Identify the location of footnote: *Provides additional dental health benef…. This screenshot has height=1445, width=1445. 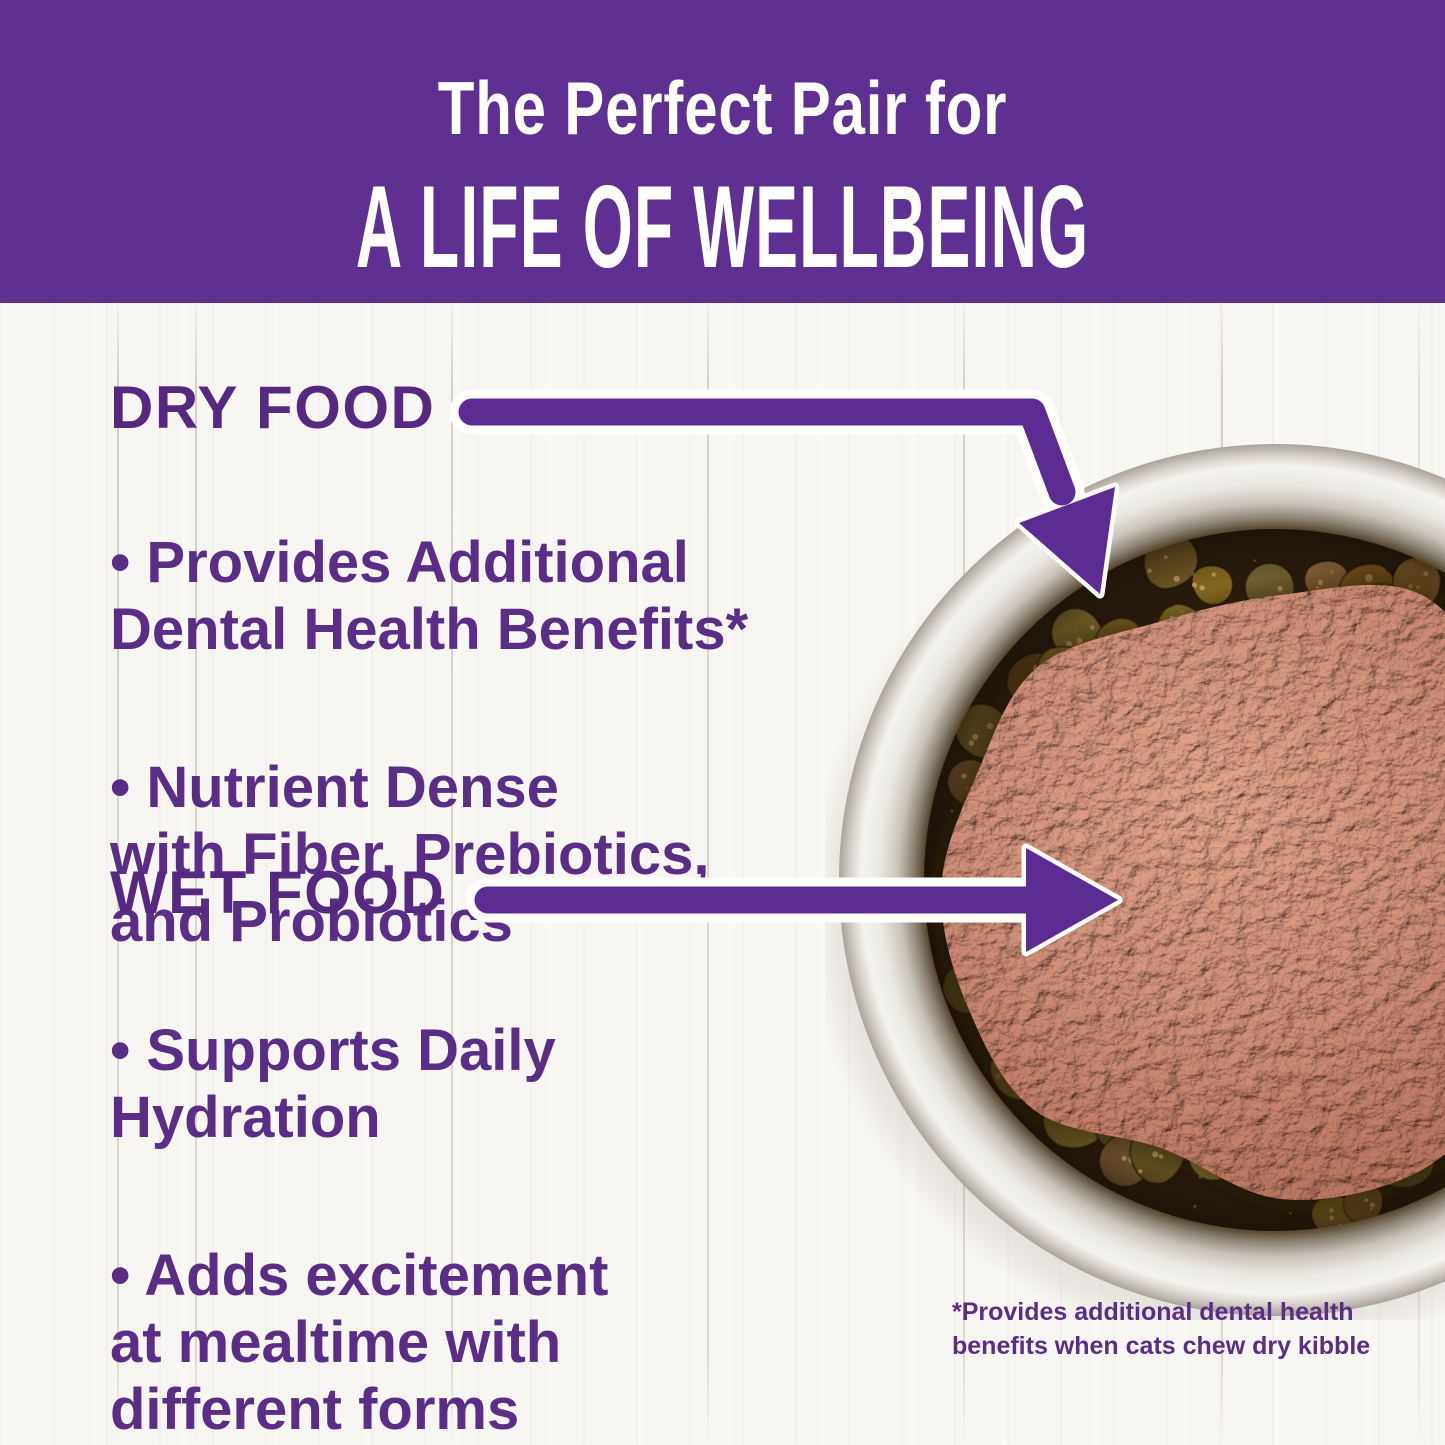
(1161, 1329).